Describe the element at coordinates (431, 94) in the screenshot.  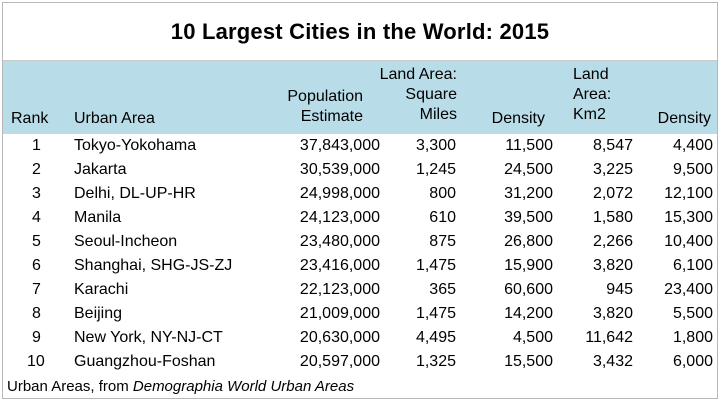
I see `col-header-land-sq-miles-line2: Square` at that location.